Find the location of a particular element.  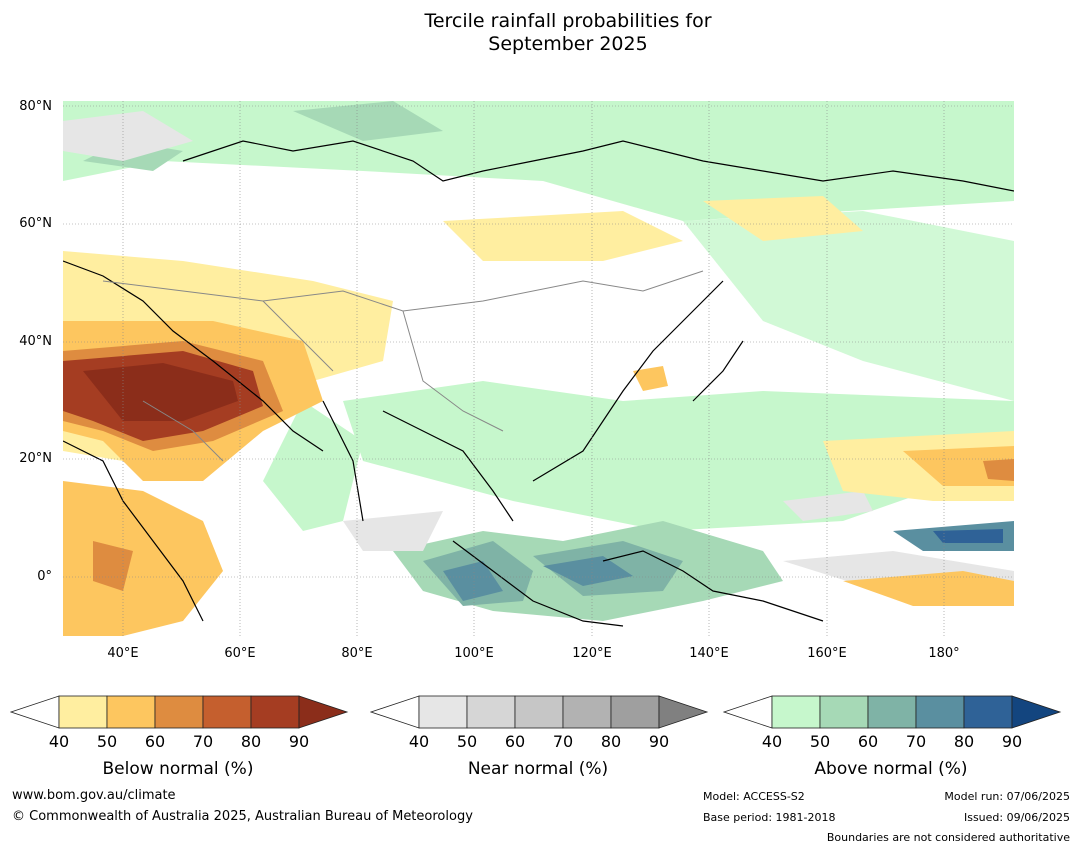

lat-label-80n: 80°N is located at coordinates (35, 106).